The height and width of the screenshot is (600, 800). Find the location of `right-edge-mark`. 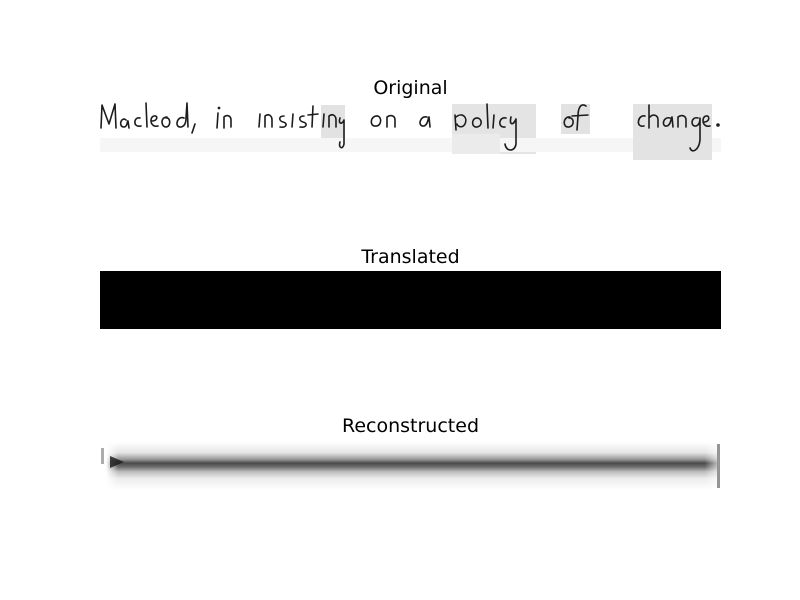

right-edge-mark is located at coordinates (718, 466).